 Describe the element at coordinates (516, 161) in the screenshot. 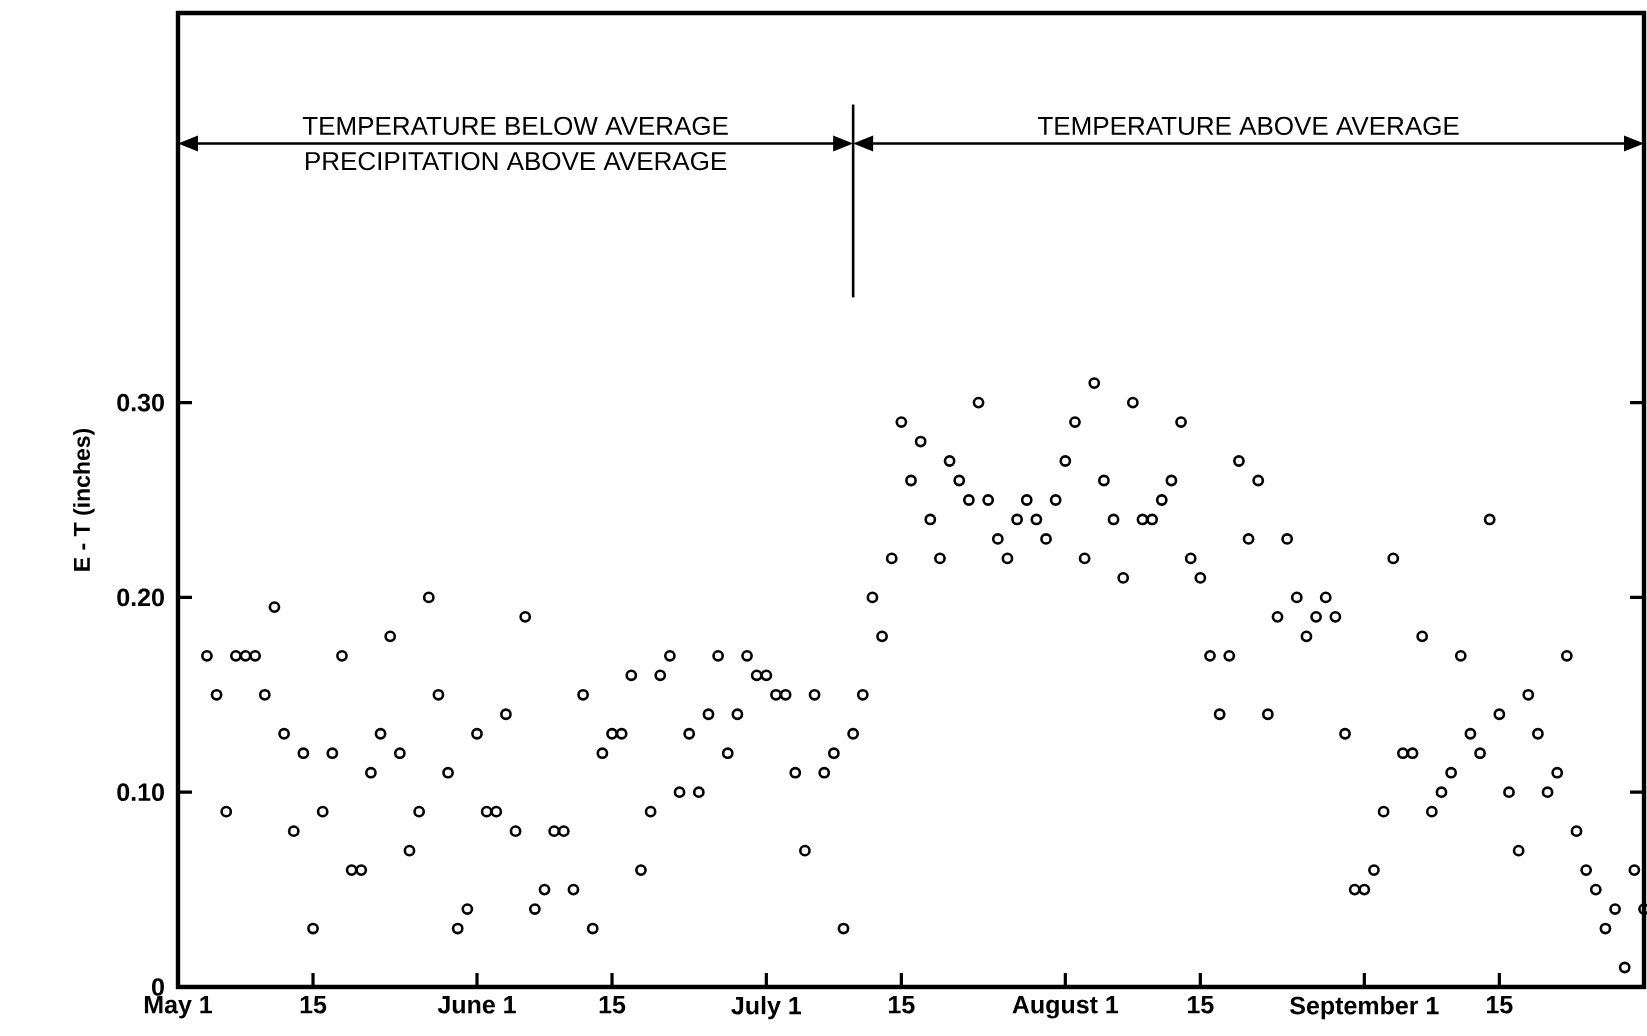

I see `annotation: PRECIPITATION ABOVE AVERAGE` at that location.